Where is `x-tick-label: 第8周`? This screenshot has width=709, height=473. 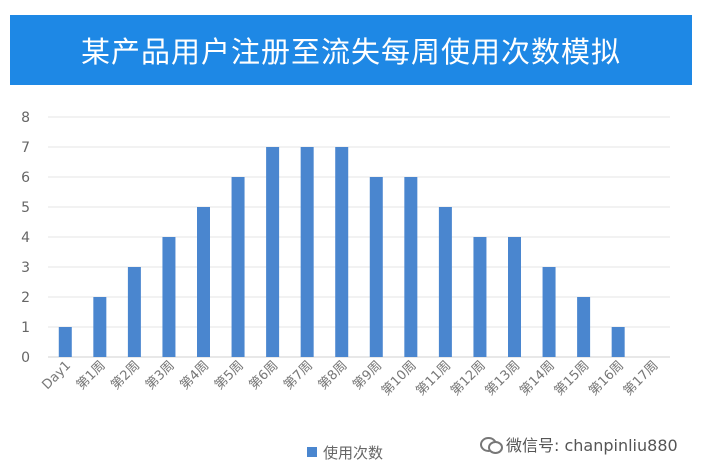
x-tick-label: 第8周 is located at coordinates (333, 375).